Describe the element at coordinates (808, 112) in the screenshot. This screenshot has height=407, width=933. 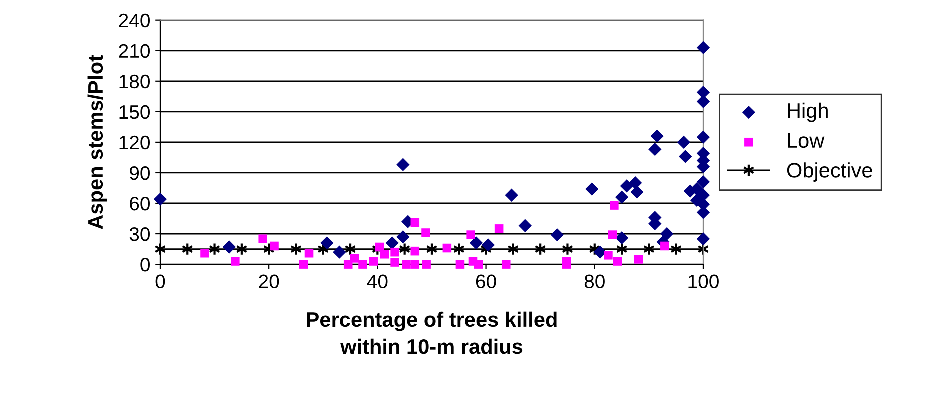
I see `legend-label: High` at that location.